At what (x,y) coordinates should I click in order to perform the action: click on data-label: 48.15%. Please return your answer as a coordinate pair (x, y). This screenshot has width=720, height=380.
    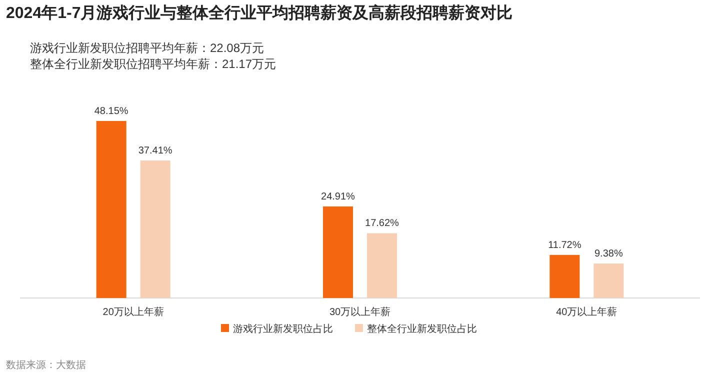
    Looking at the image, I should click on (111, 111).